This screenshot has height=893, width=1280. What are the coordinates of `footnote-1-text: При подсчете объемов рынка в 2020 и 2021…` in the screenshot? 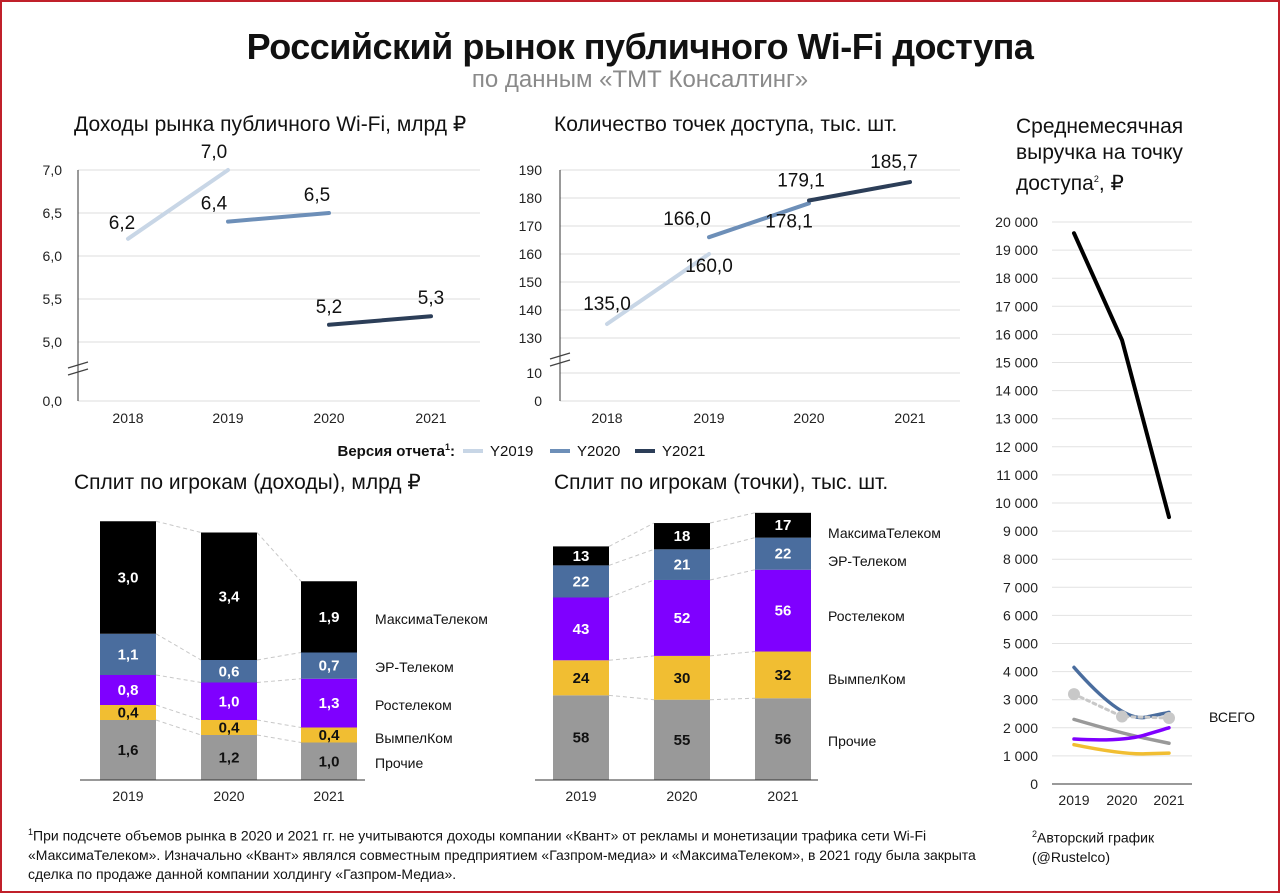 It's located at (502, 854).